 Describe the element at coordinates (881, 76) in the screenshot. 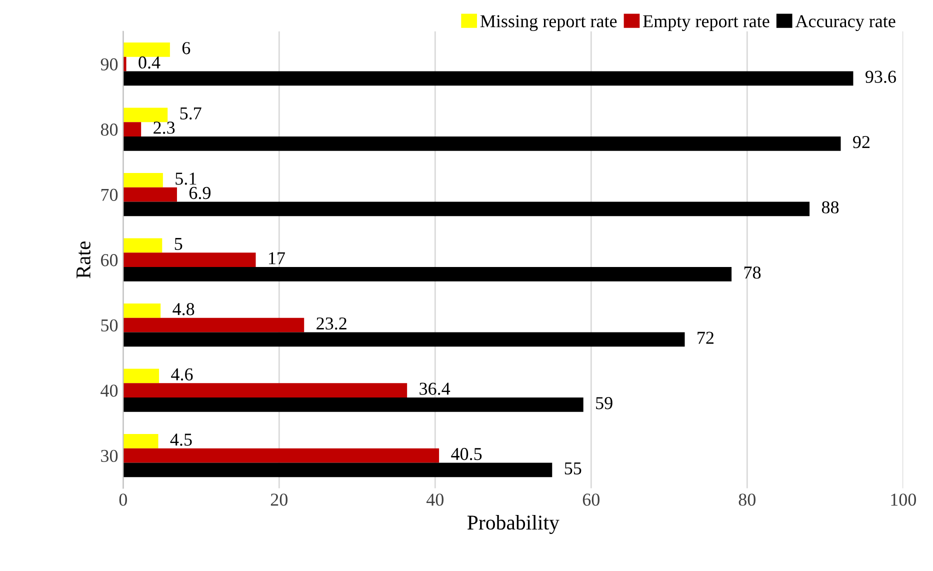

I see `data-label: 93.6` at that location.